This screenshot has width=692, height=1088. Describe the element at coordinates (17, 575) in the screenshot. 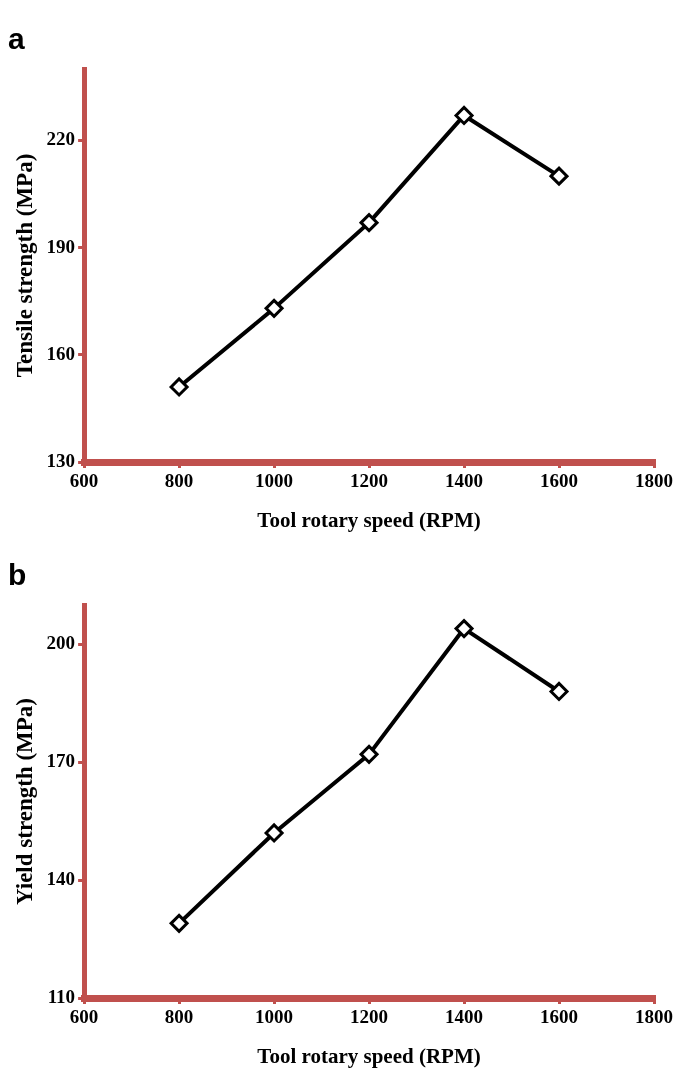

I see `chart-title: b` at that location.